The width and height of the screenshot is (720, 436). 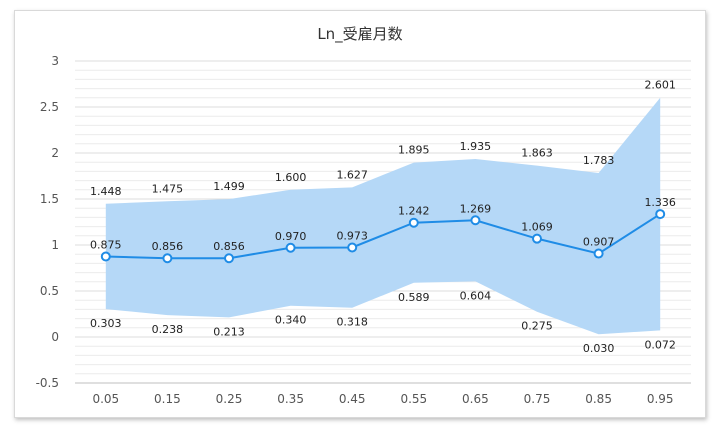 I want to click on x-tick-label: 0.95, so click(x=660, y=399).